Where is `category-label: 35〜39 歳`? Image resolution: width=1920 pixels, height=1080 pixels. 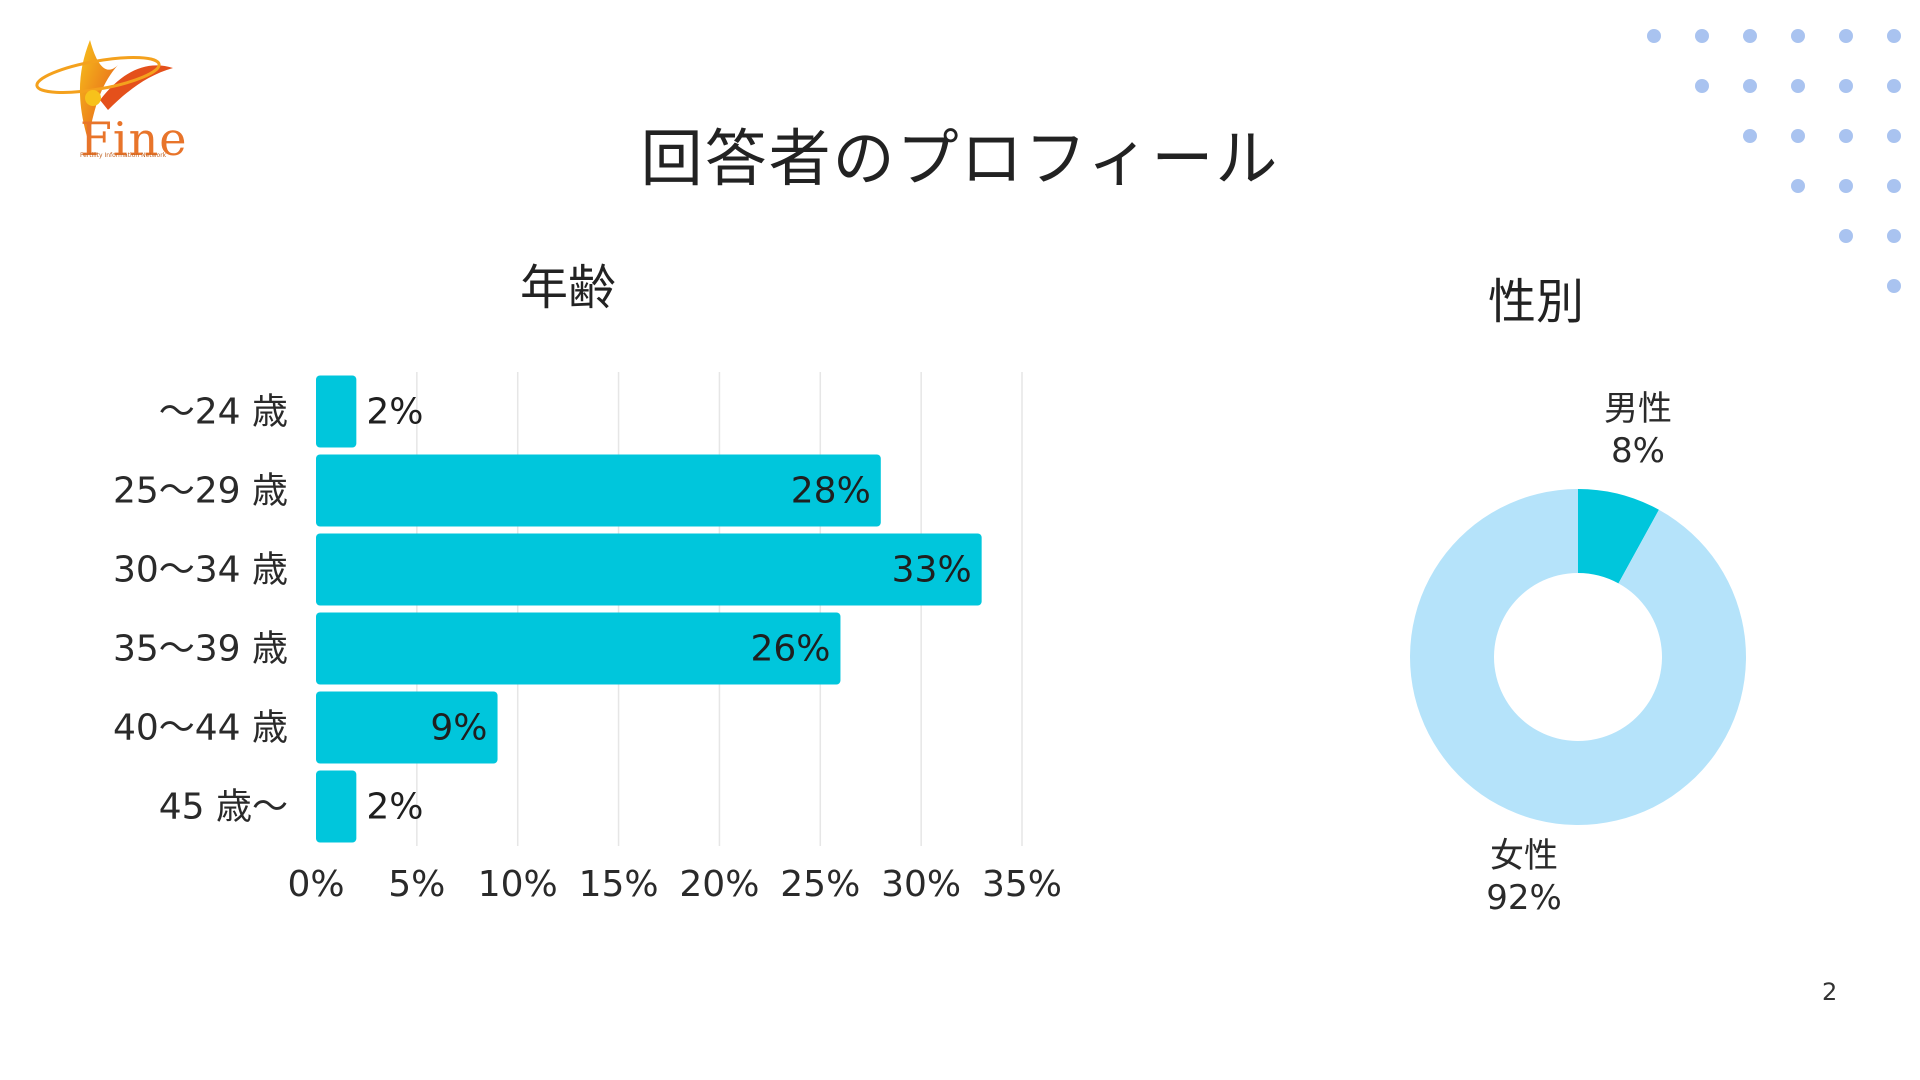
category-label: 35〜39 歳 is located at coordinates (200, 649).